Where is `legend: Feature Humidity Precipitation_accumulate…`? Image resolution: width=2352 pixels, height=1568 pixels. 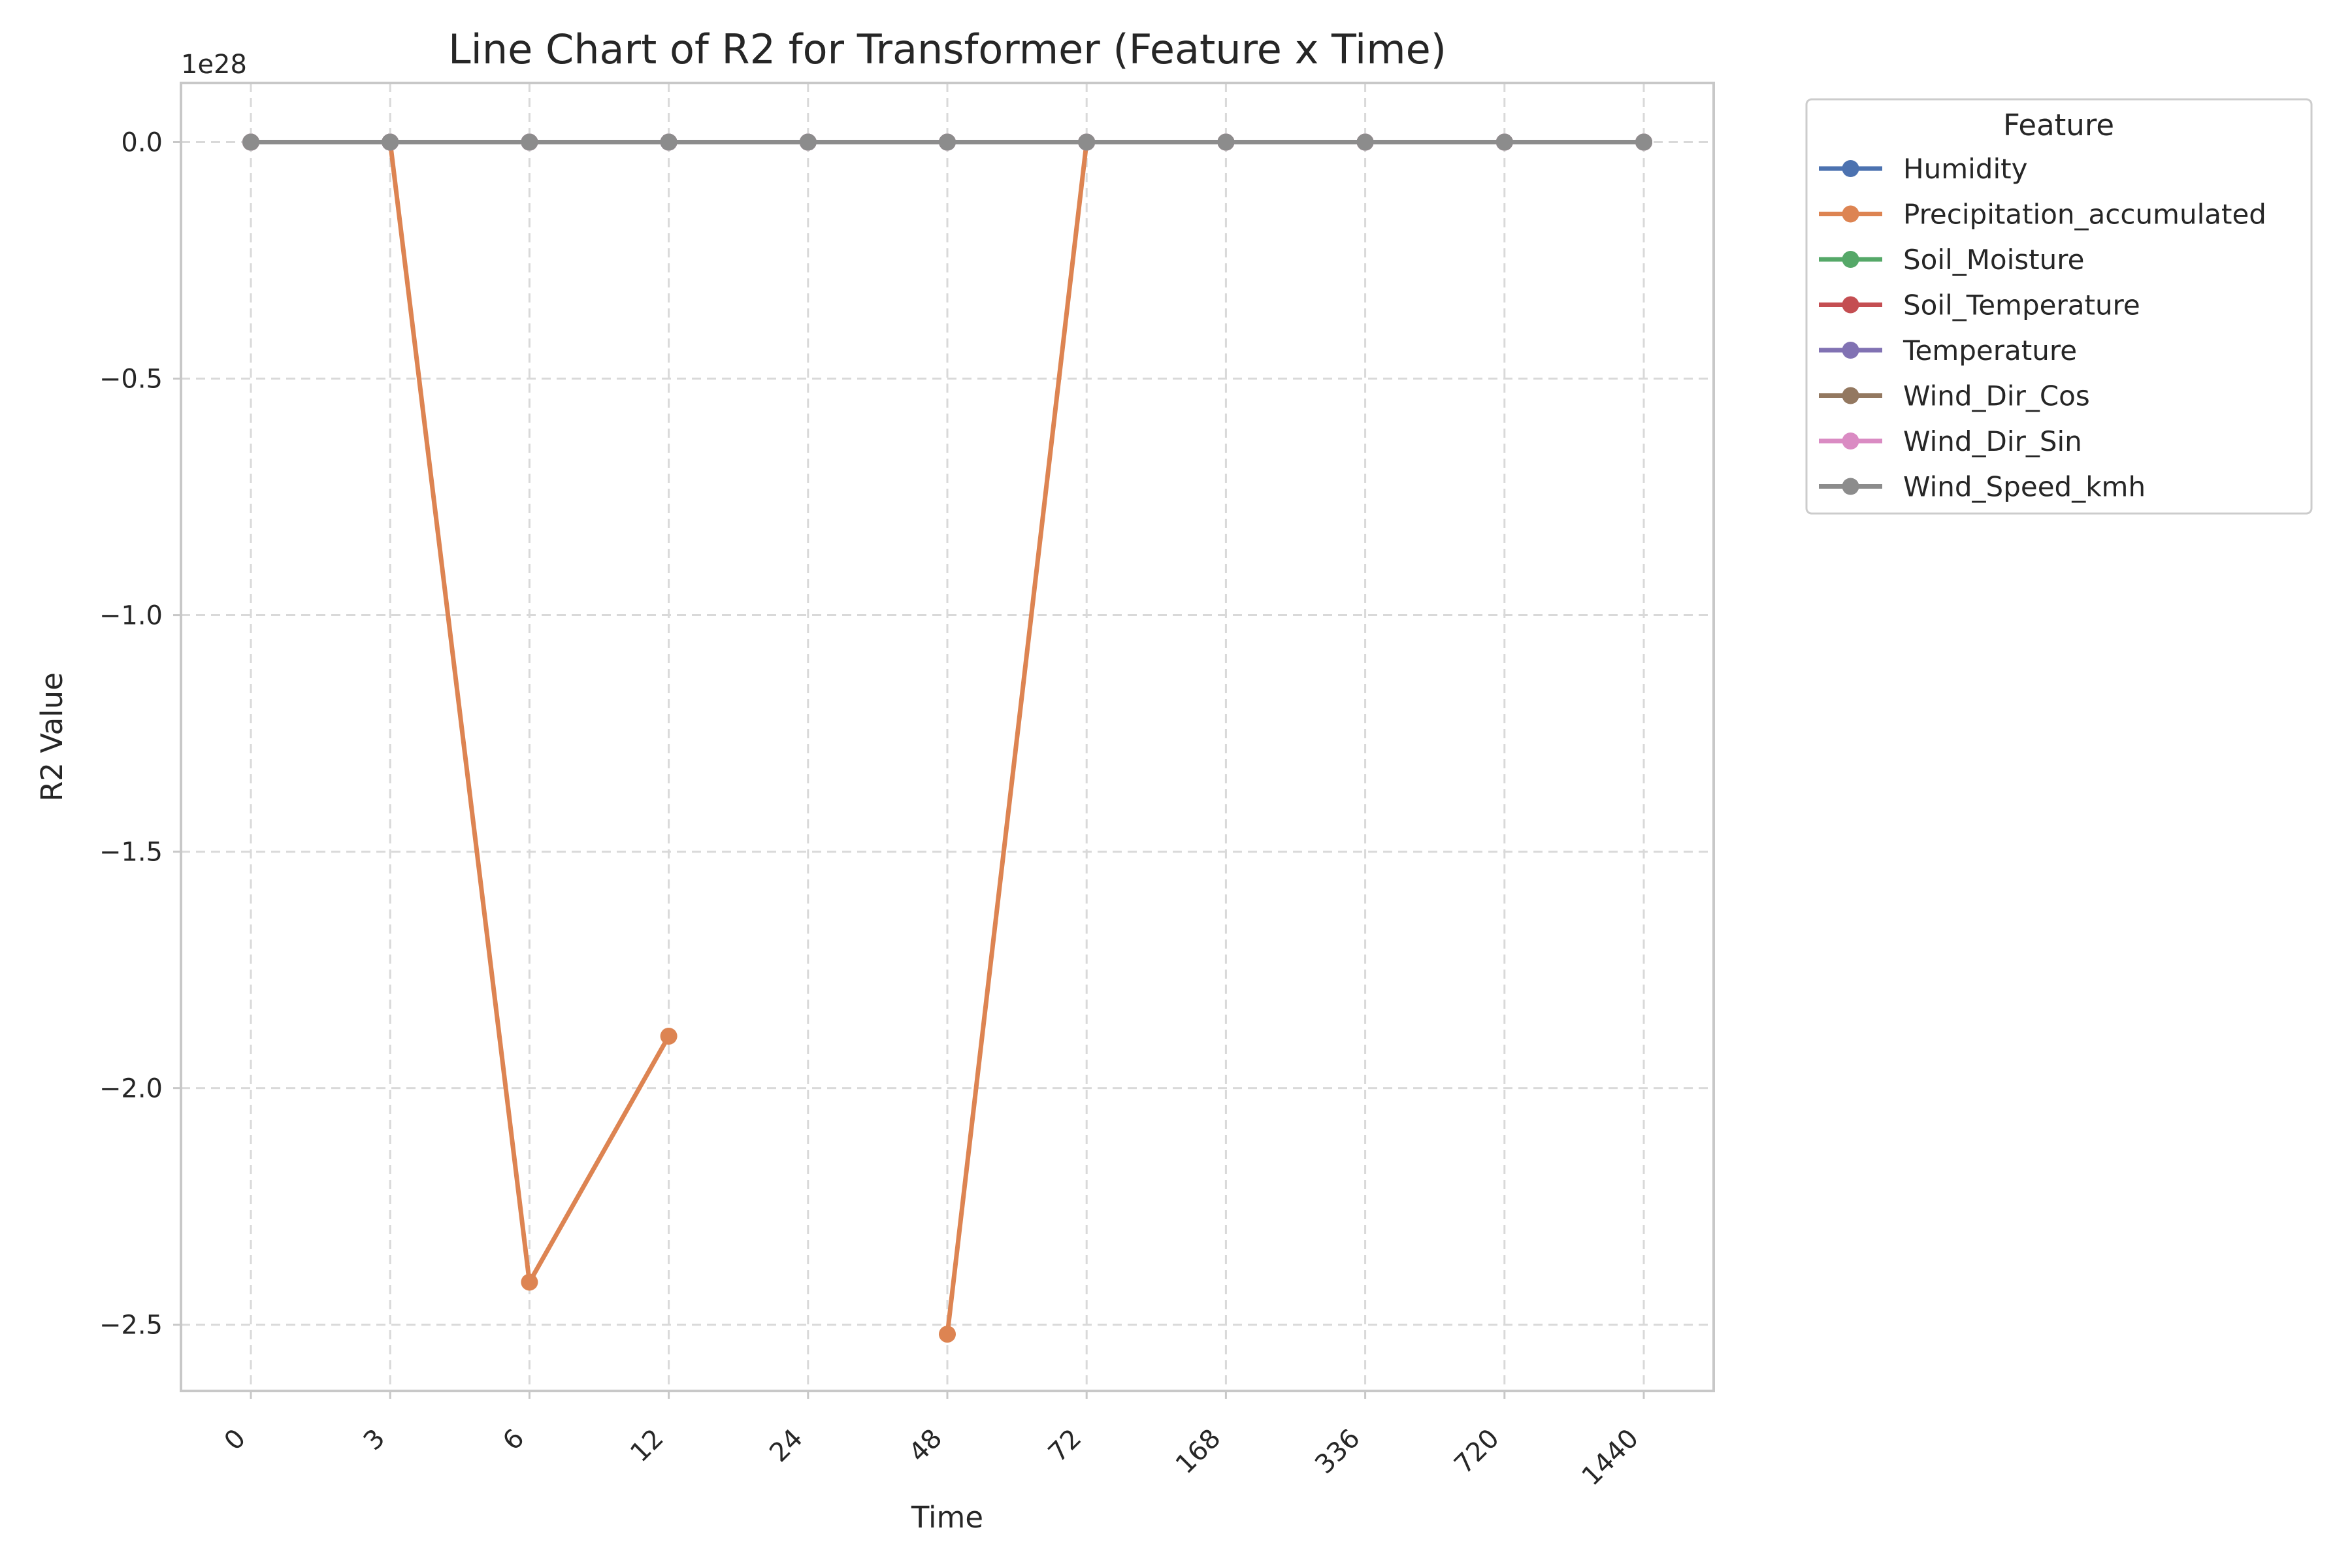
legend: Feature Humidity Precipitation_accumulate… is located at coordinates (2059, 306).